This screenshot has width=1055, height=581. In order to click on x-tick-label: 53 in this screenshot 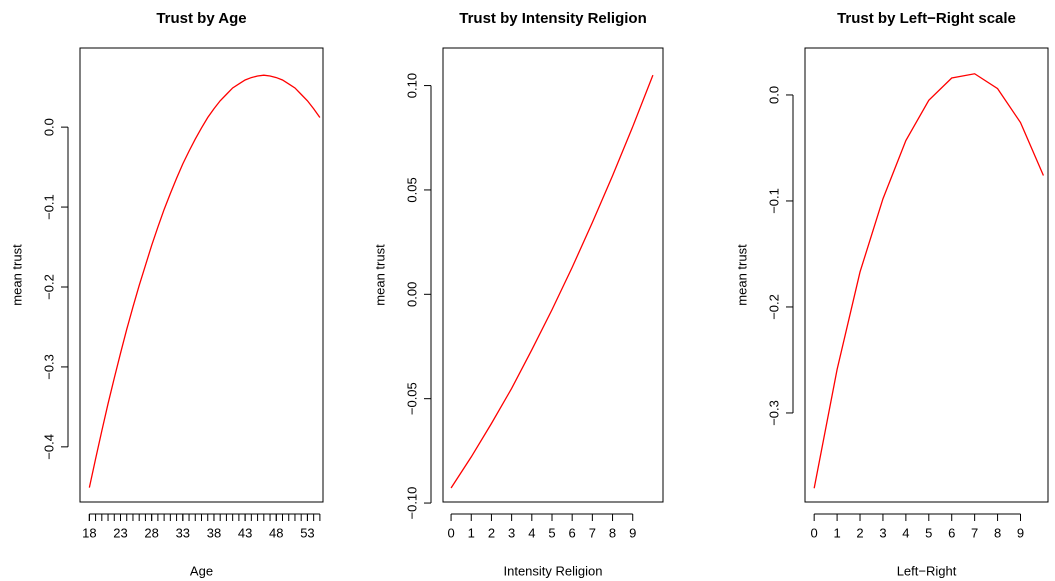, I will do `click(307, 532)`.